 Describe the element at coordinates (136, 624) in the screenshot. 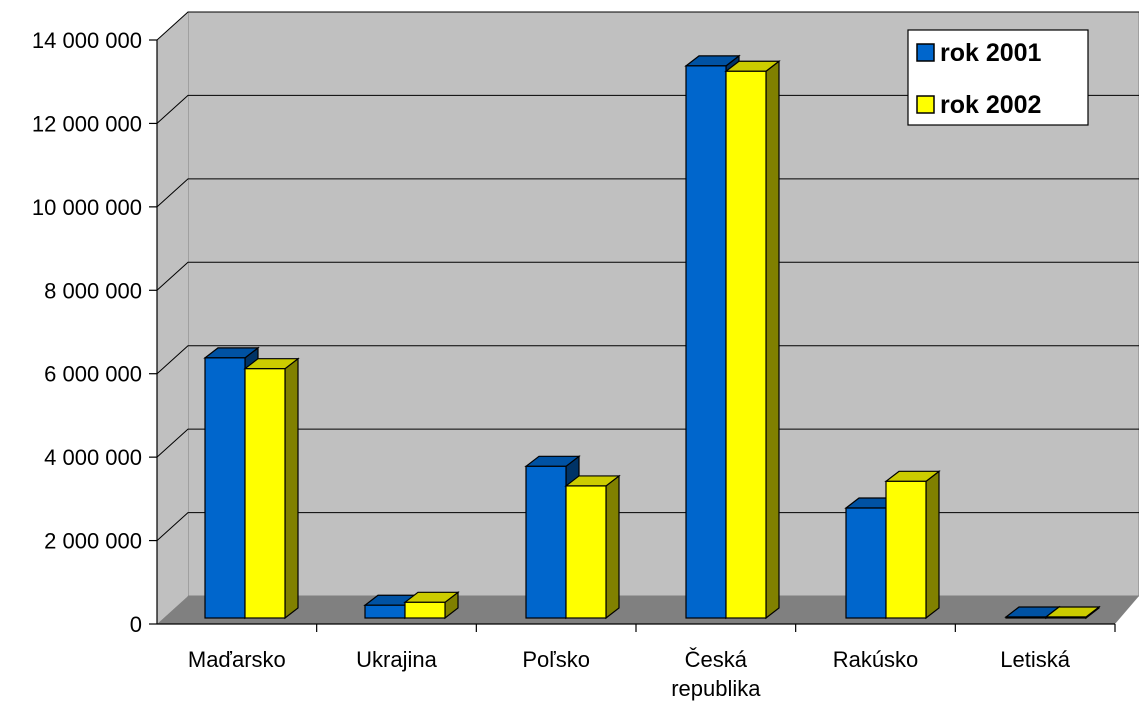

I see `y-tick-label: 0` at that location.